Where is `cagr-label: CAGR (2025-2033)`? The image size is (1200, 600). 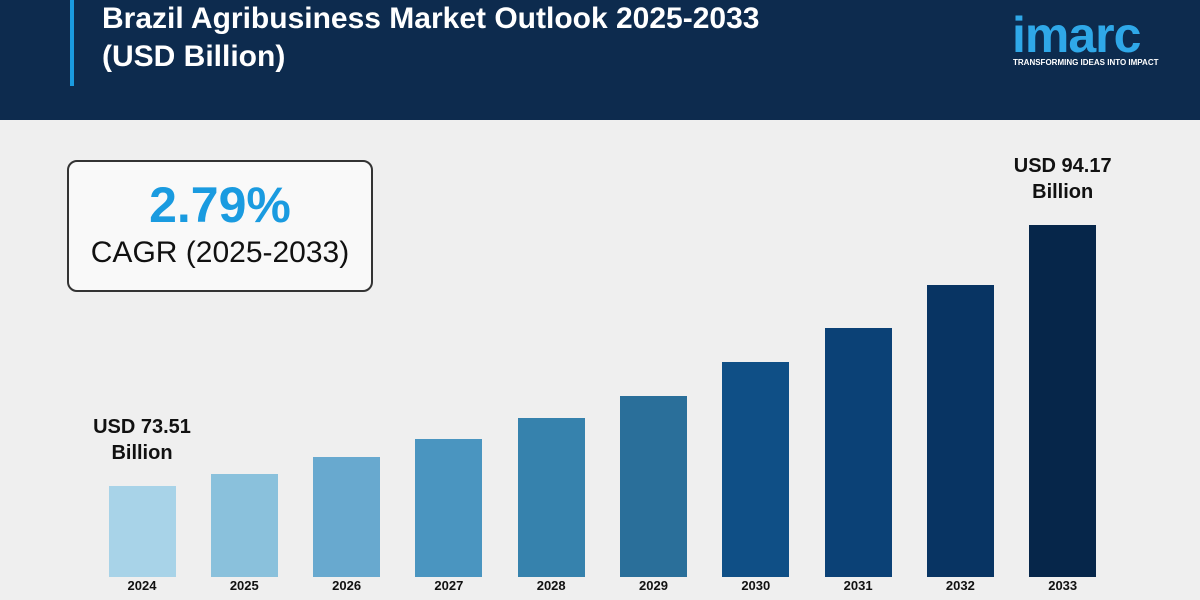
cagr-label: CAGR (2025-2033) is located at coordinates (220, 252).